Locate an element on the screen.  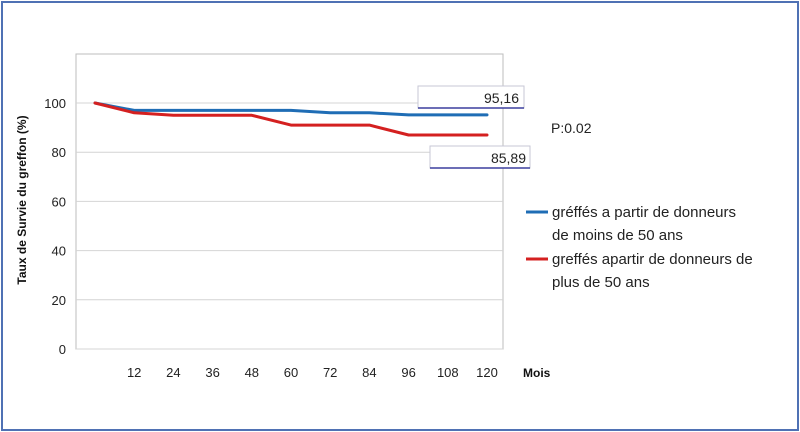
legend-label-over-50-line1: greffés apartir de donneurs de is located at coordinates (652, 259).